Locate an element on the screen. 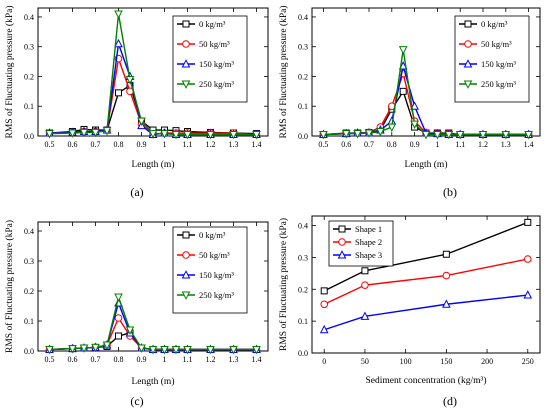  legend-entry: Shape 3 is located at coordinates (368, 255).